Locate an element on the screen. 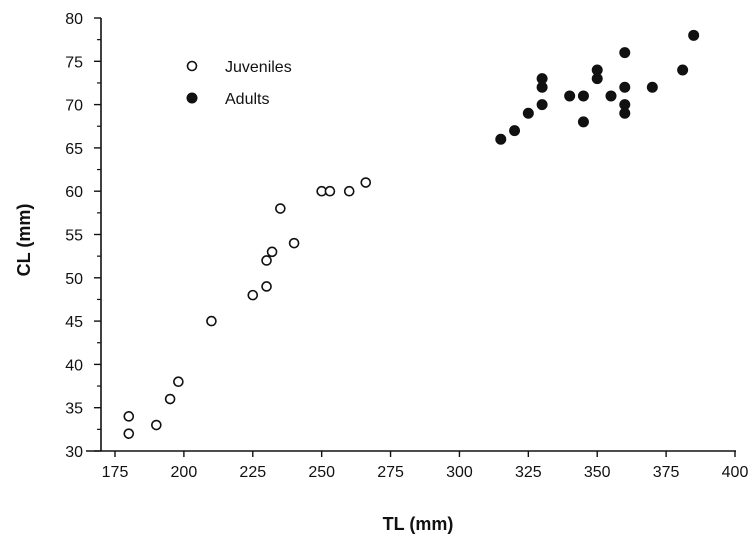  y-tick-label: 30 is located at coordinates (74, 452).